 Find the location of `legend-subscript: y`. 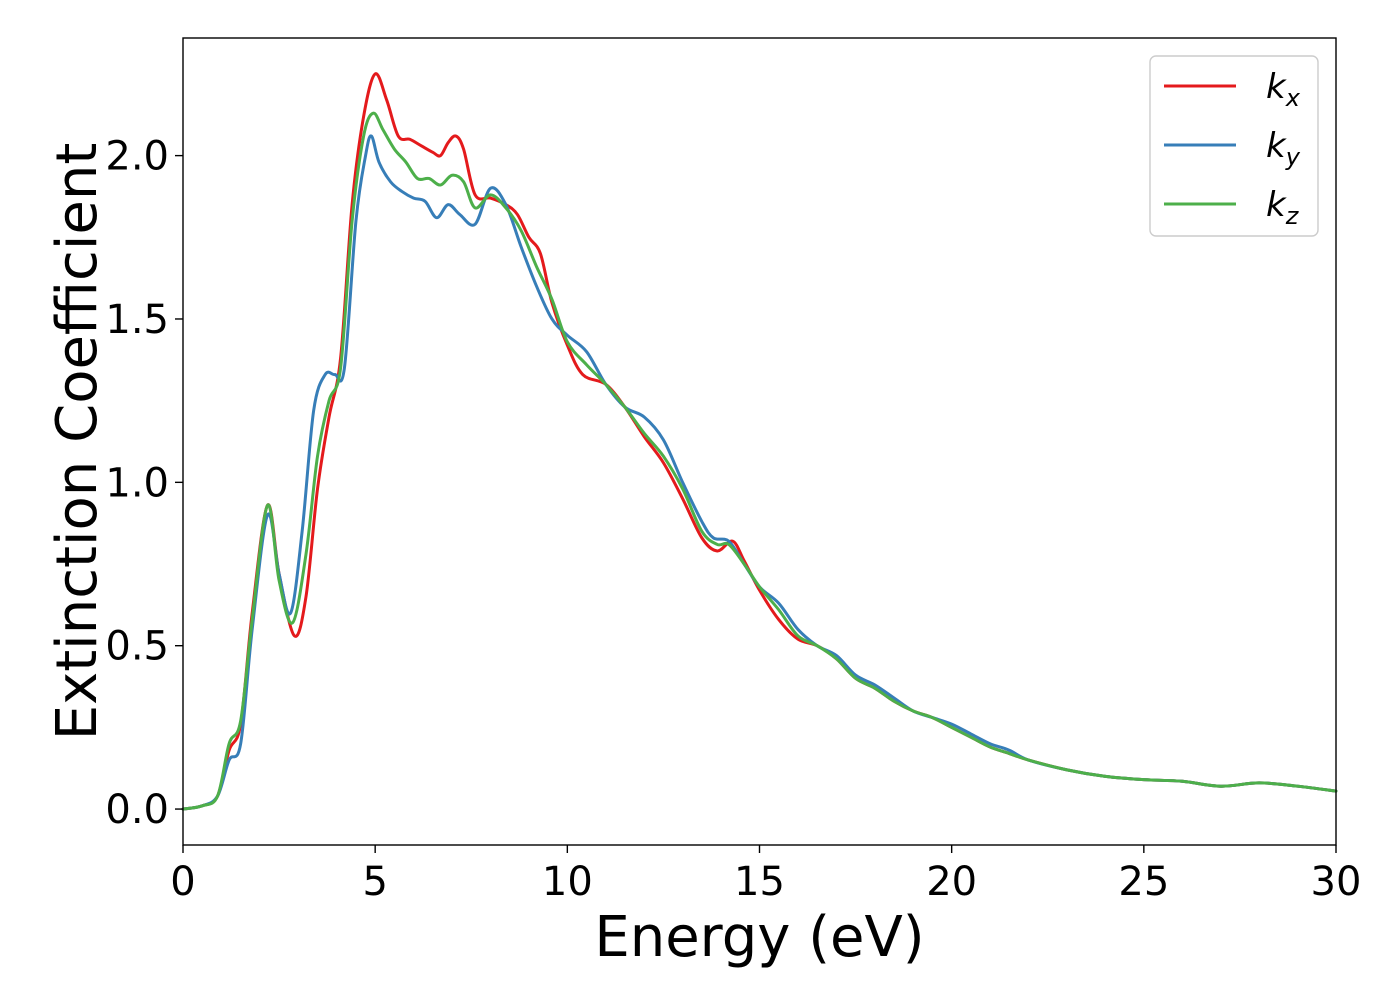

legend-subscript: y is located at coordinates (1293, 157).